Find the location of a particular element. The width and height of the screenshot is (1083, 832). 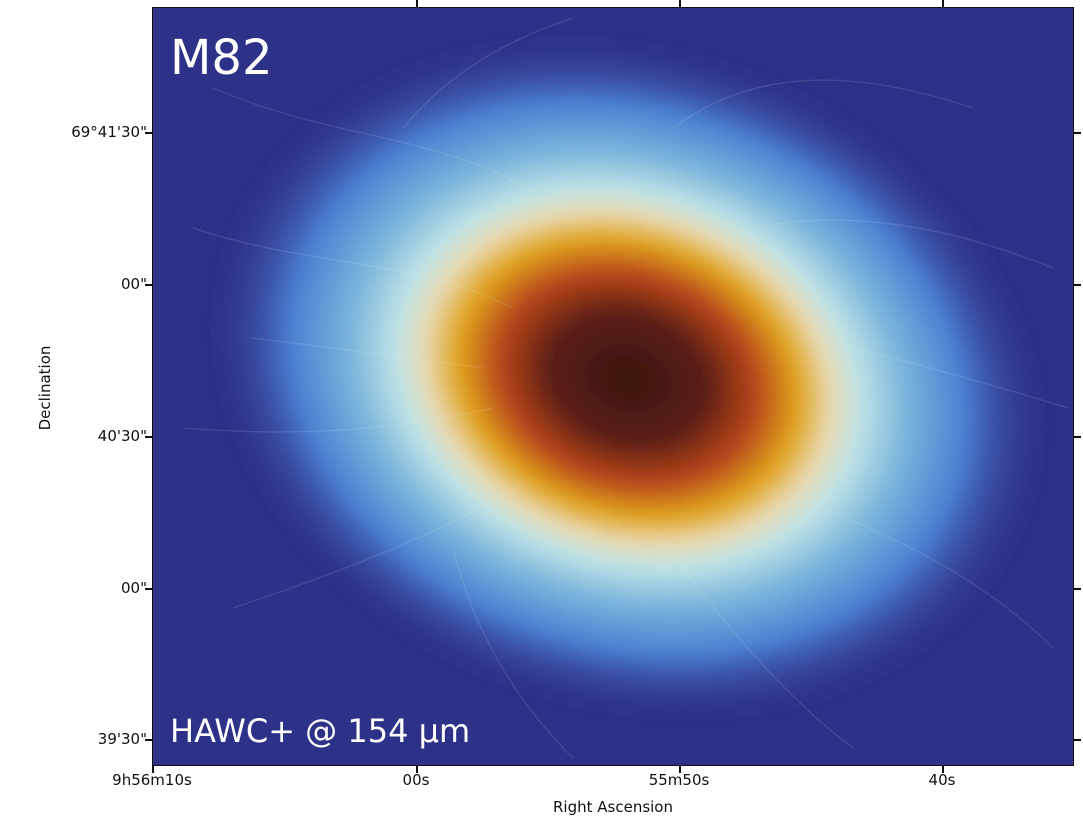

xtick-label: 55m50s is located at coordinates (679, 780).